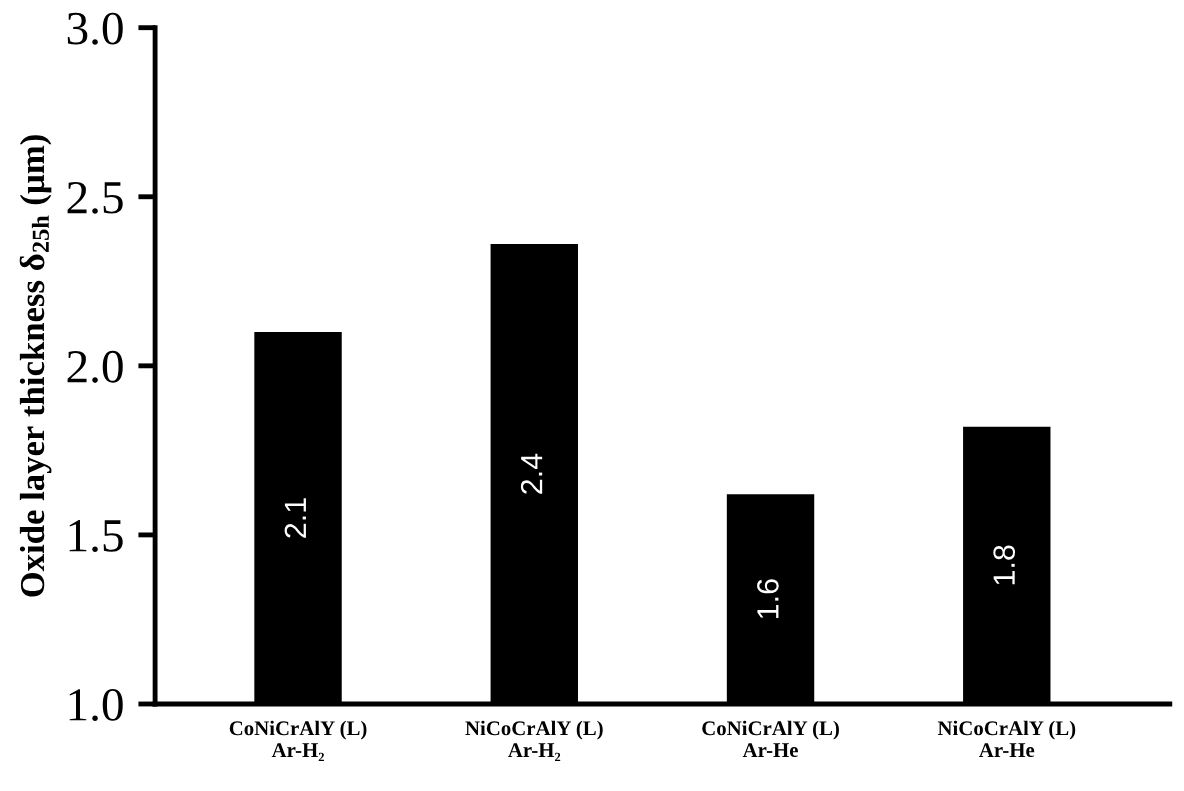  Describe the element at coordinates (1004, 565) in the screenshot. I see `data-label: 1.8` at that location.